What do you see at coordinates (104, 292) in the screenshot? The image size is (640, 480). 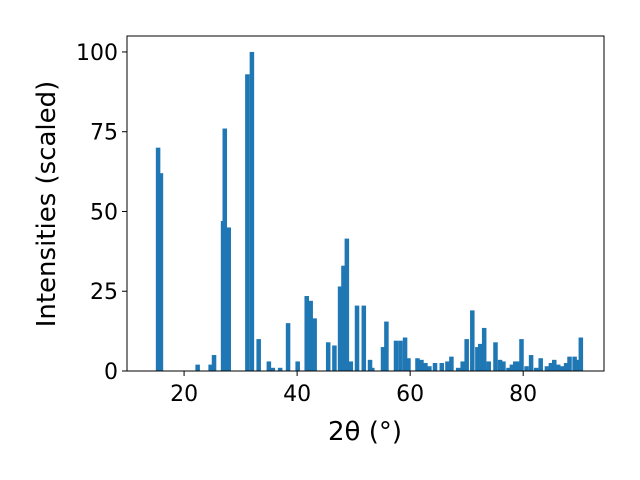 I see `y-tick-label: 25` at bounding box center [104, 292].